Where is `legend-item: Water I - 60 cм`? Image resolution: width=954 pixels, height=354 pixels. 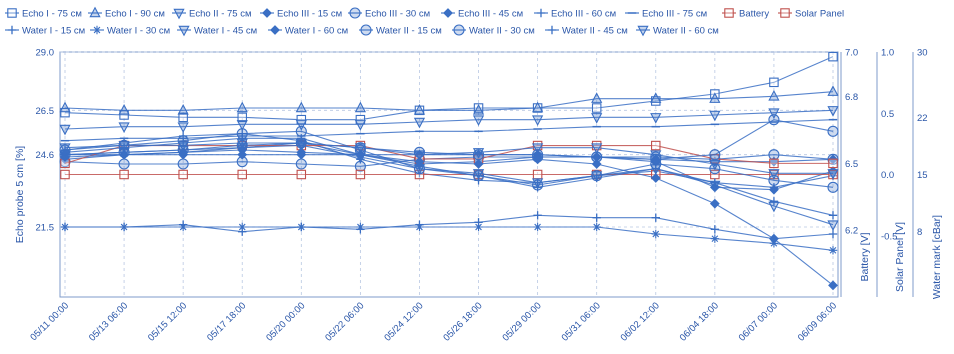 legend-item: Water I - 60 cм is located at coordinates (308, 30).